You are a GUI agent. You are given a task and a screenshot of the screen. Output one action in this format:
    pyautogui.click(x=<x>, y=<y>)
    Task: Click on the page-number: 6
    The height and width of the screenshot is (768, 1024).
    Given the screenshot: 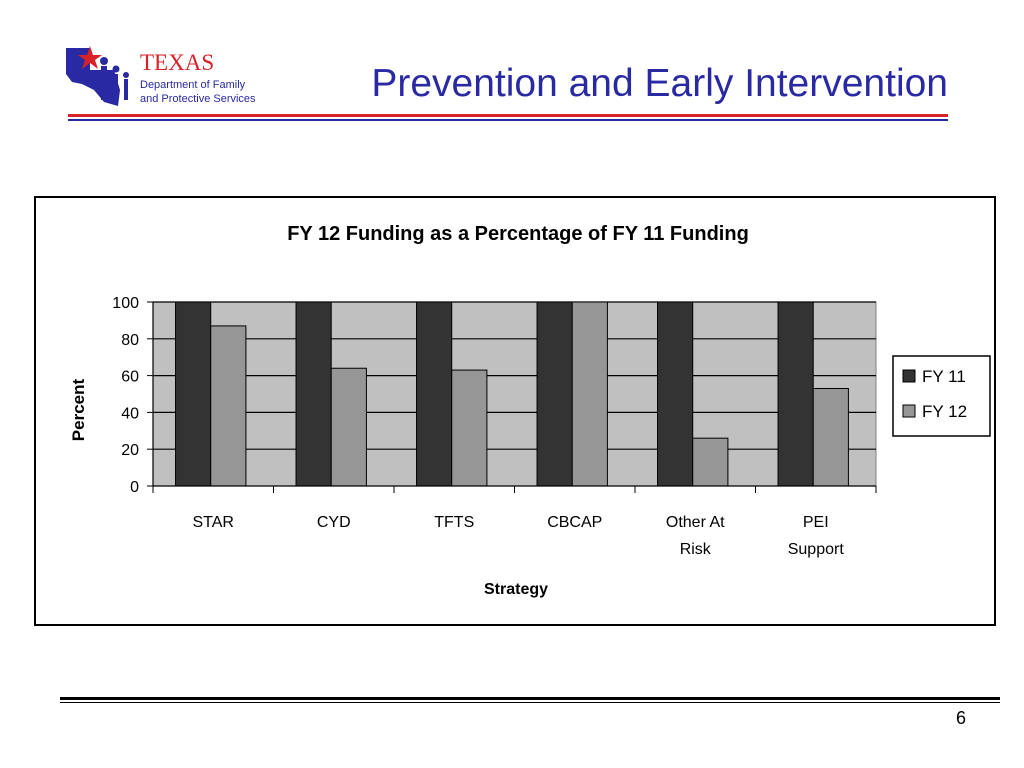 What is the action you would take?
    pyautogui.click(x=960, y=718)
    